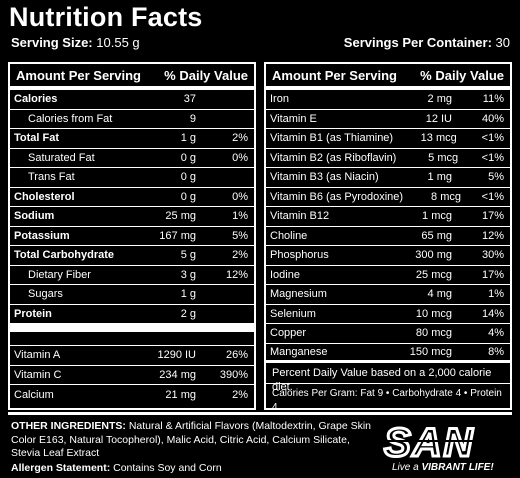  What do you see at coordinates (332, 138) in the screenshot?
I see `nutrient-name: Vitamin B1 (as Thiamine)` at bounding box center [332, 138].